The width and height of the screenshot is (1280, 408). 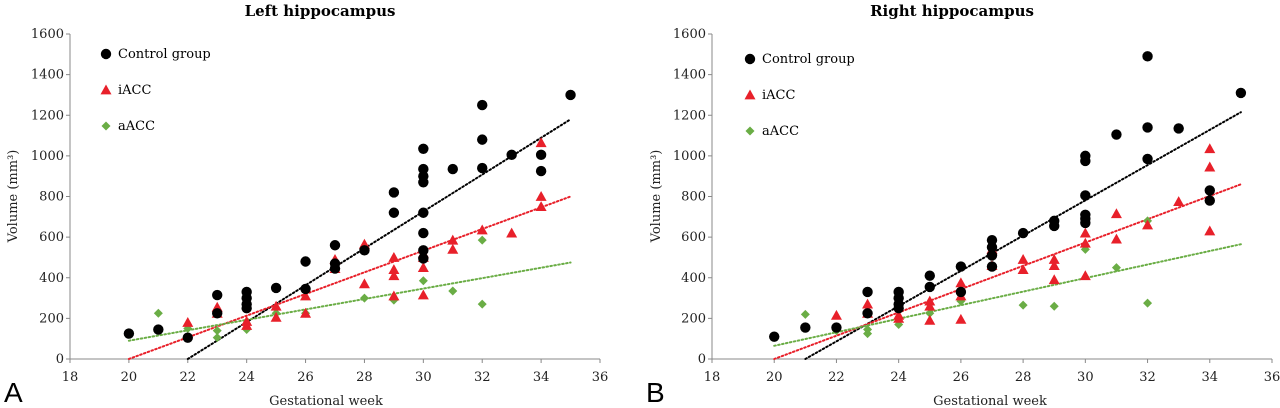 What do you see at coordinates (693, 237) in the screenshot?
I see `y-tick-label: 600` at bounding box center [693, 237].